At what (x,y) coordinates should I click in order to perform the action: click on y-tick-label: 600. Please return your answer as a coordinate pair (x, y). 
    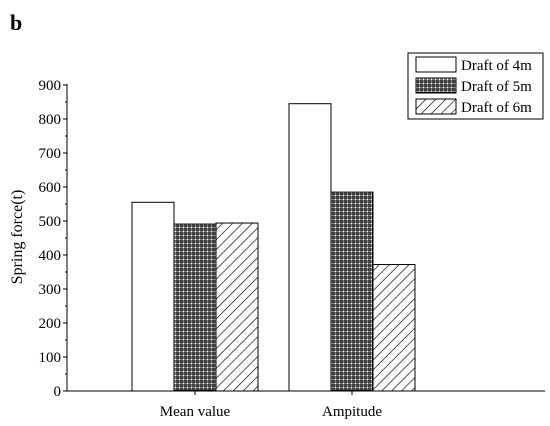
    Looking at the image, I should click on (50, 188).